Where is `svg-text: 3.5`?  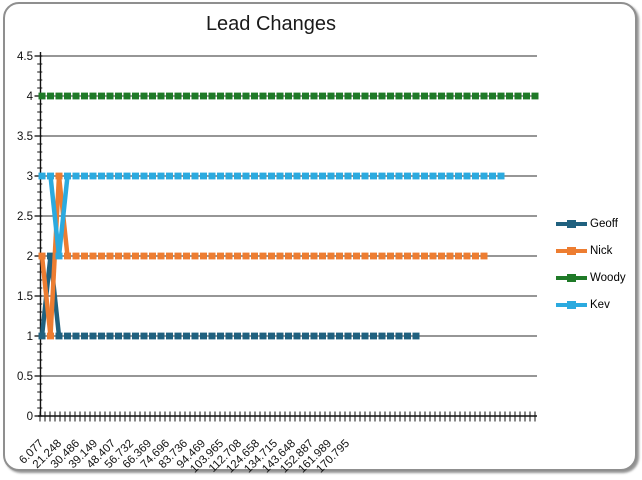
svg-text: 3.5 is located at coordinates (25, 137).